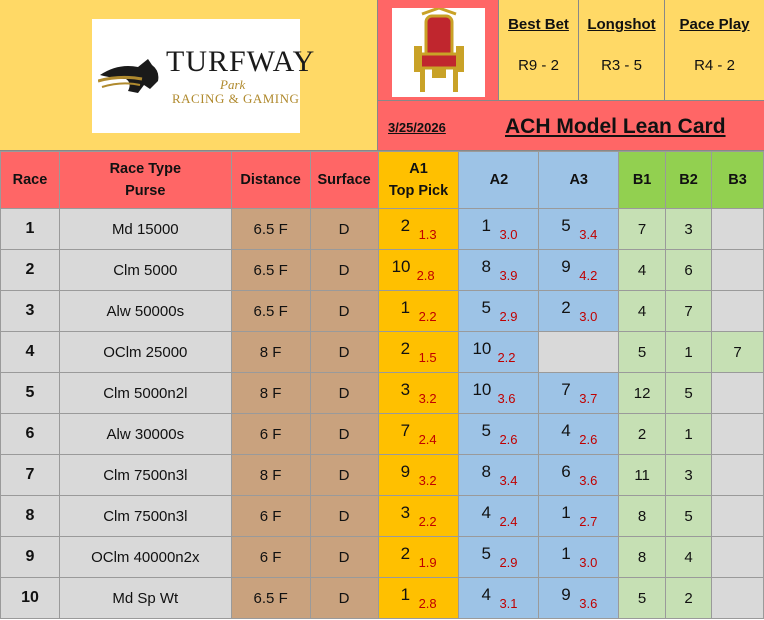 The width and height of the screenshot is (764, 620). What do you see at coordinates (579, 311) in the screenshot?
I see `a3-pick: 2 3.0` at bounding box center [579, 311].